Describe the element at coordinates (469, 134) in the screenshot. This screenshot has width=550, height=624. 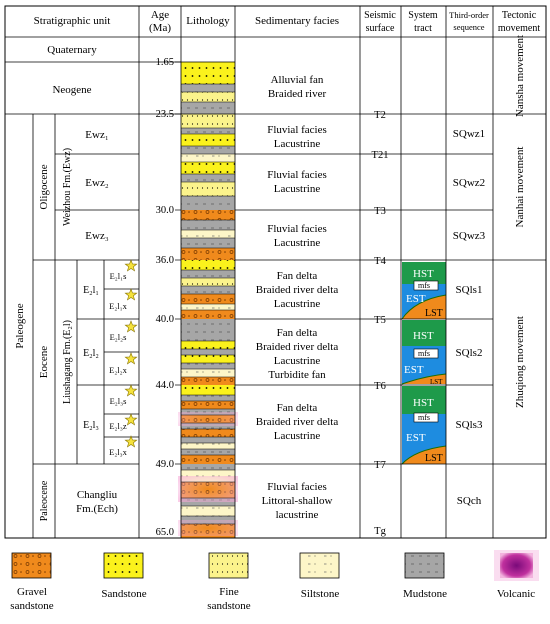
I see `sequence-sqwz1: SQwz1` at that location.